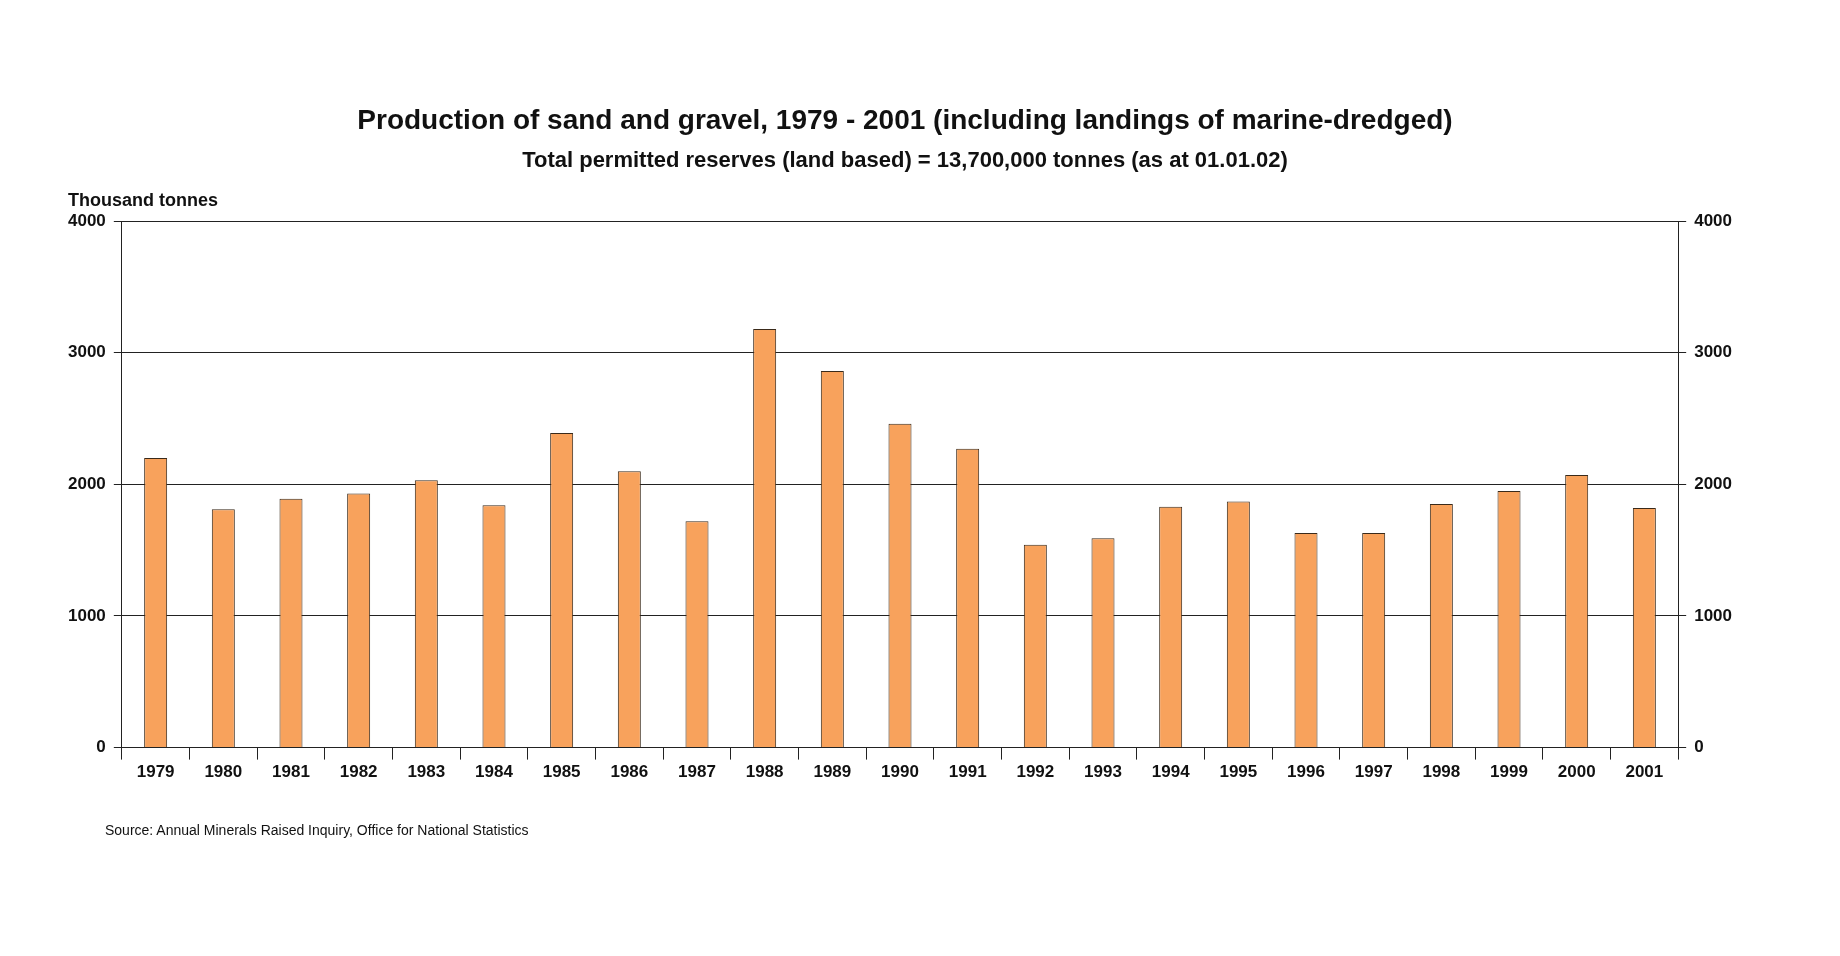  Describe the element at coordinates (1509, 772) in the screenshot. I see `x-tick-label: 1999` at that location.